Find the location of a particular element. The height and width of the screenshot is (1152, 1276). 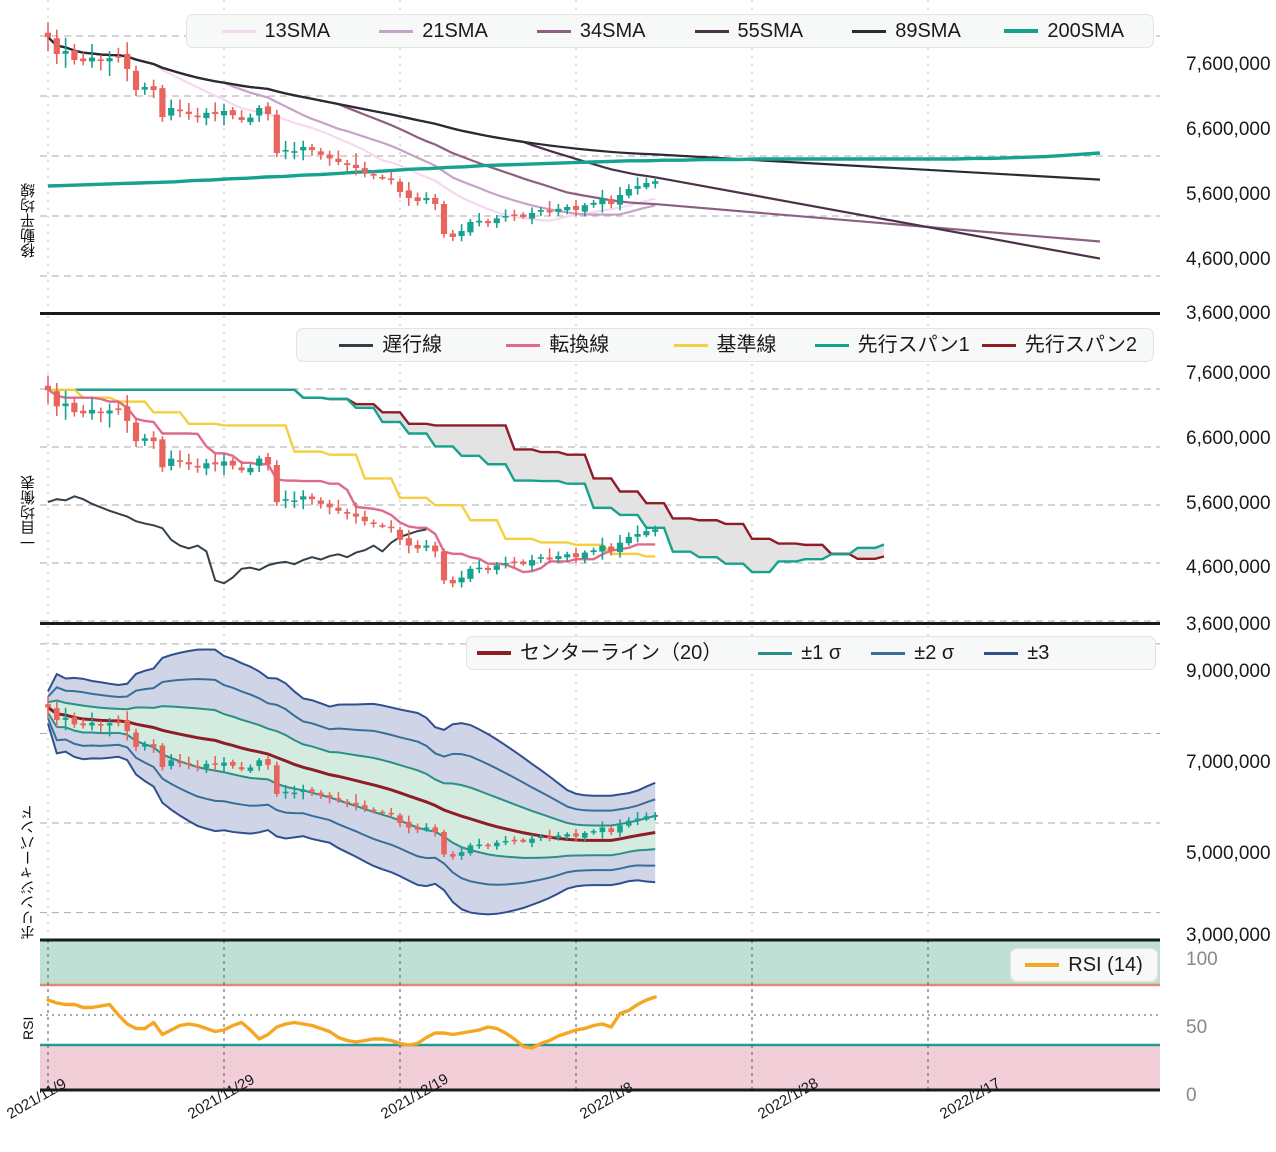

legend-entry-sigma3: ±3 is located at coordinates (1016, 653).